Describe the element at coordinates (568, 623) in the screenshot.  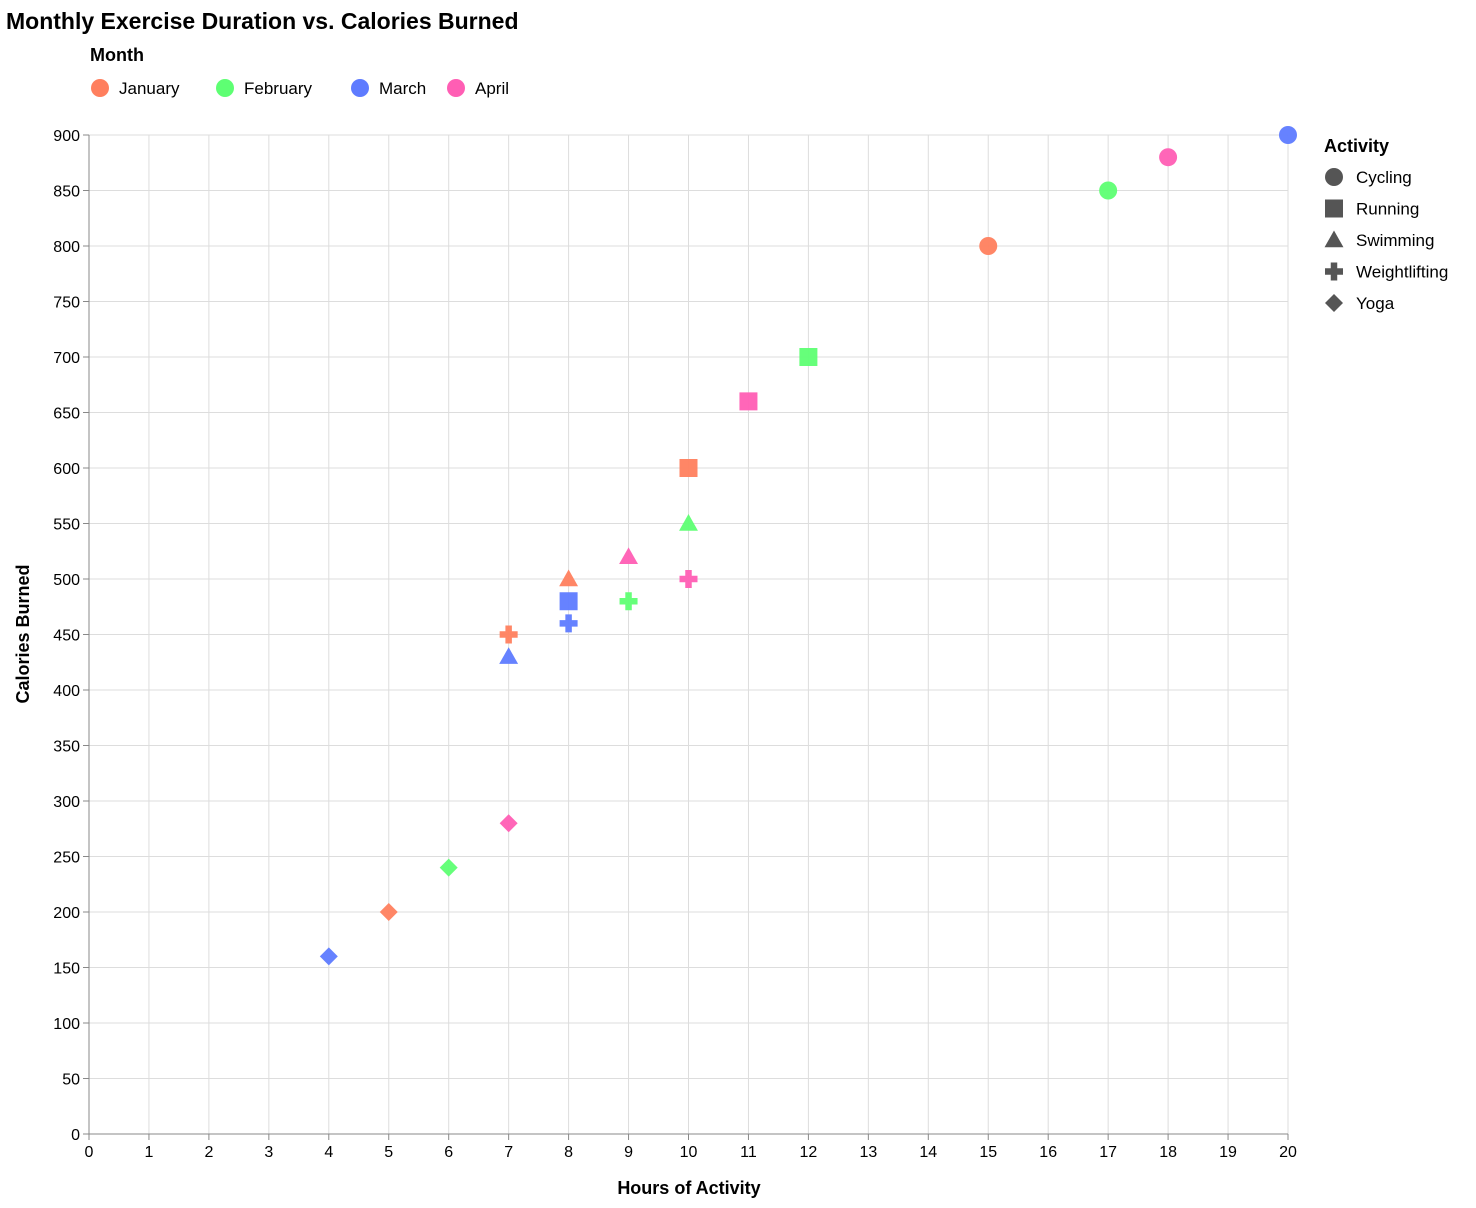
I see `data-point-march-weightlifting` at that location.